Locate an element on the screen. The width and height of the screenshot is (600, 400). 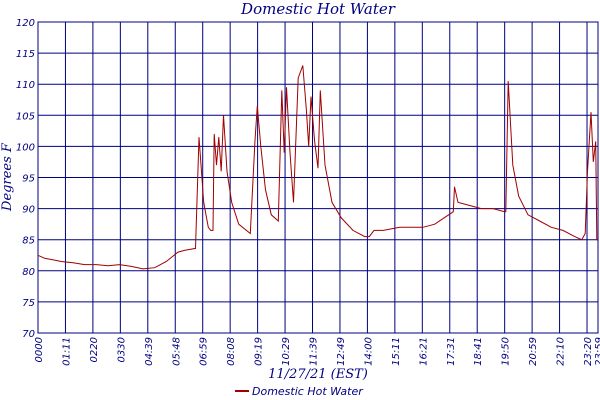
x-tick-label: 22:10 is located at coordinates (561, 351).